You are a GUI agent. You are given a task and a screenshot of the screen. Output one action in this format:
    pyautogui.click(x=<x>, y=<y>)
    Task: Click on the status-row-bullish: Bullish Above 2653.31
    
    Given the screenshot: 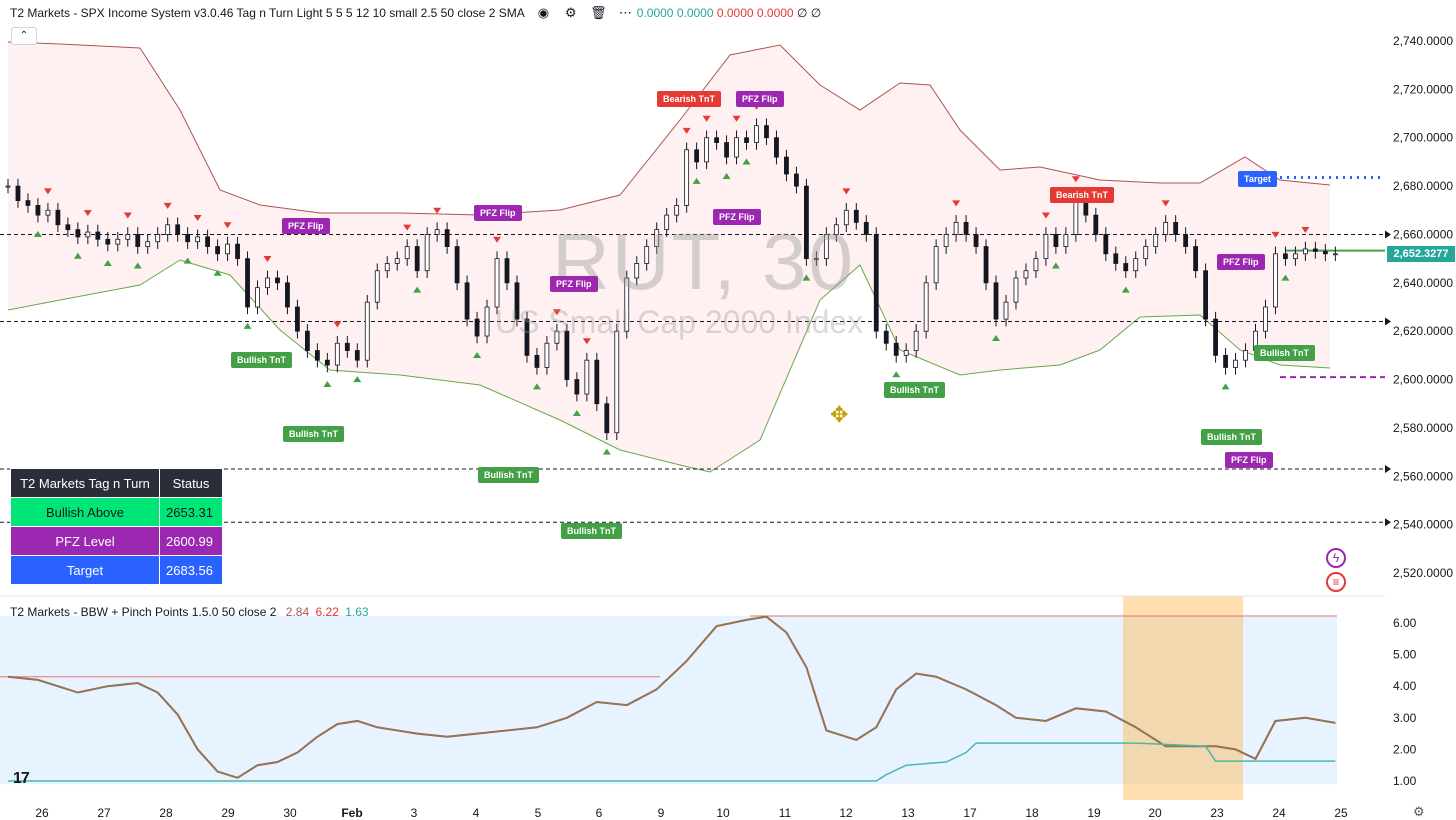 What is the action you would take?
    pyautogui.click(x=116, y=512)
    